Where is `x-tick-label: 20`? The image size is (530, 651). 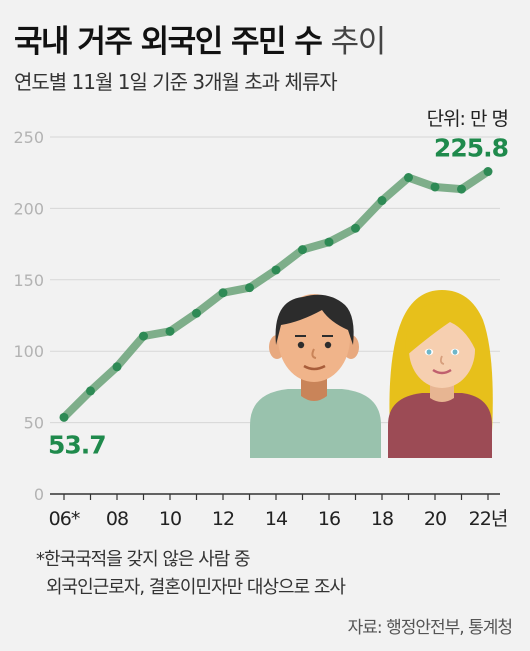
x-tick-label: 20 is located at coordinates (435, 519).